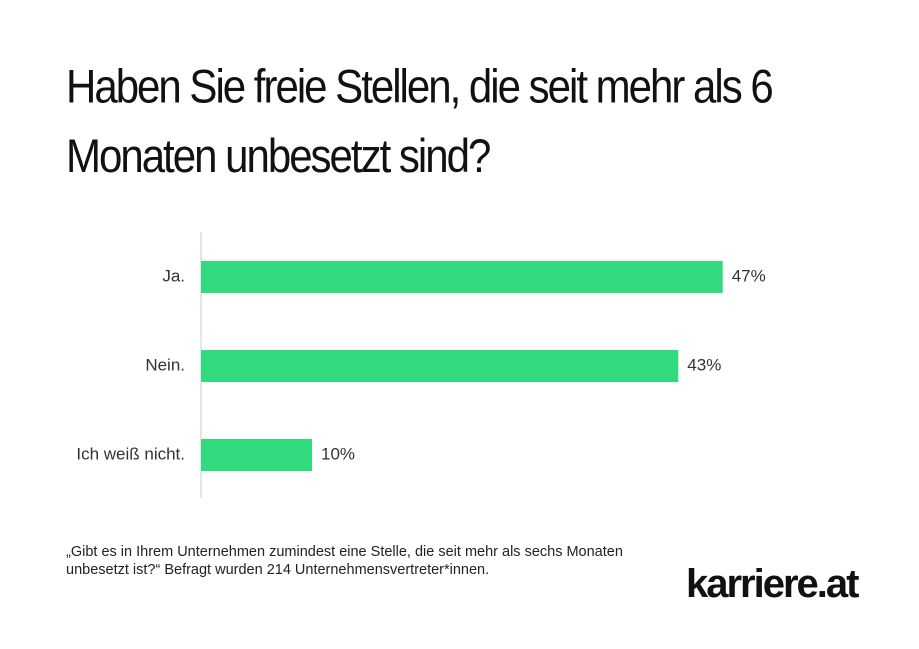 This screenshot has height=649, width=919. I want to click on value-label: 10%, so click(338, 453).